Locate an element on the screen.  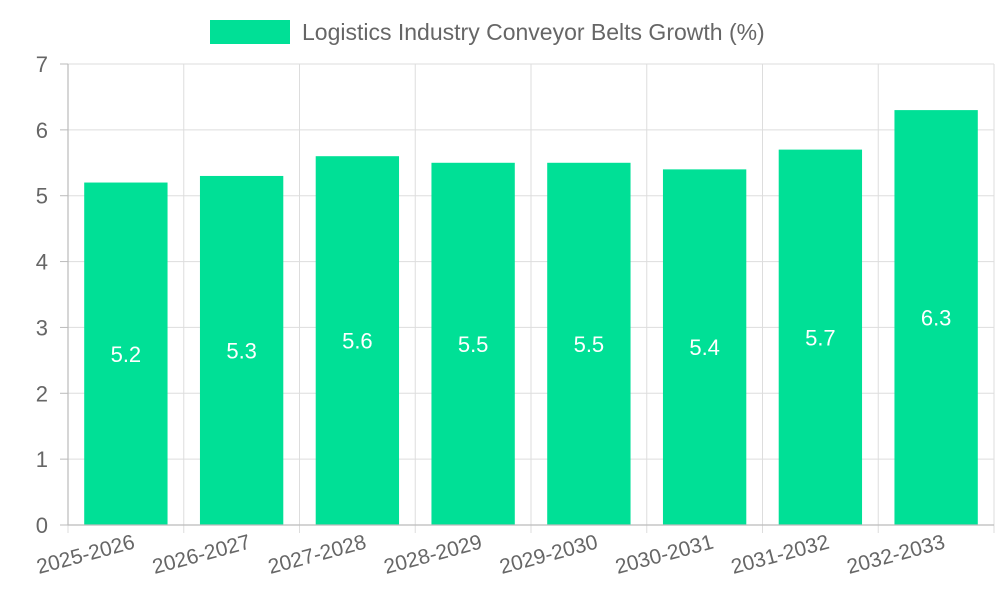
x-tick-label: 2027-2028 is located at coordinates (317, 555).